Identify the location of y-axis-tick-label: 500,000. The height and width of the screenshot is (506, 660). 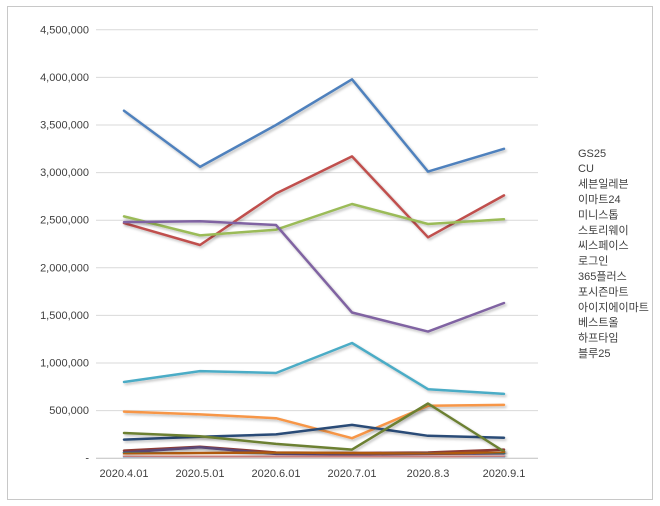
(69, 411).